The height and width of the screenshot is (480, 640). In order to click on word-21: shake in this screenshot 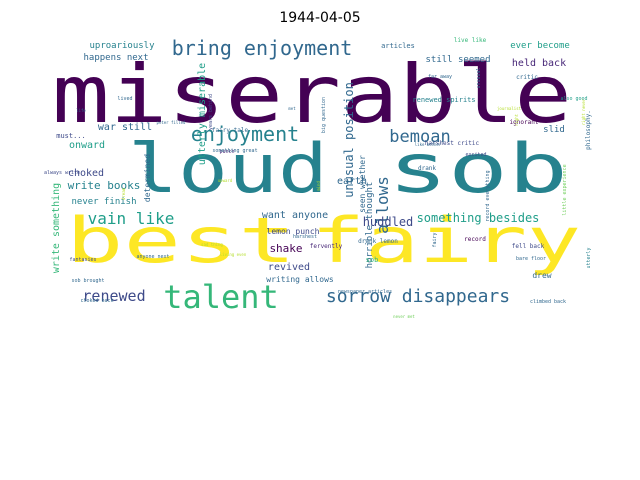, I will do `click(285, 248)`.